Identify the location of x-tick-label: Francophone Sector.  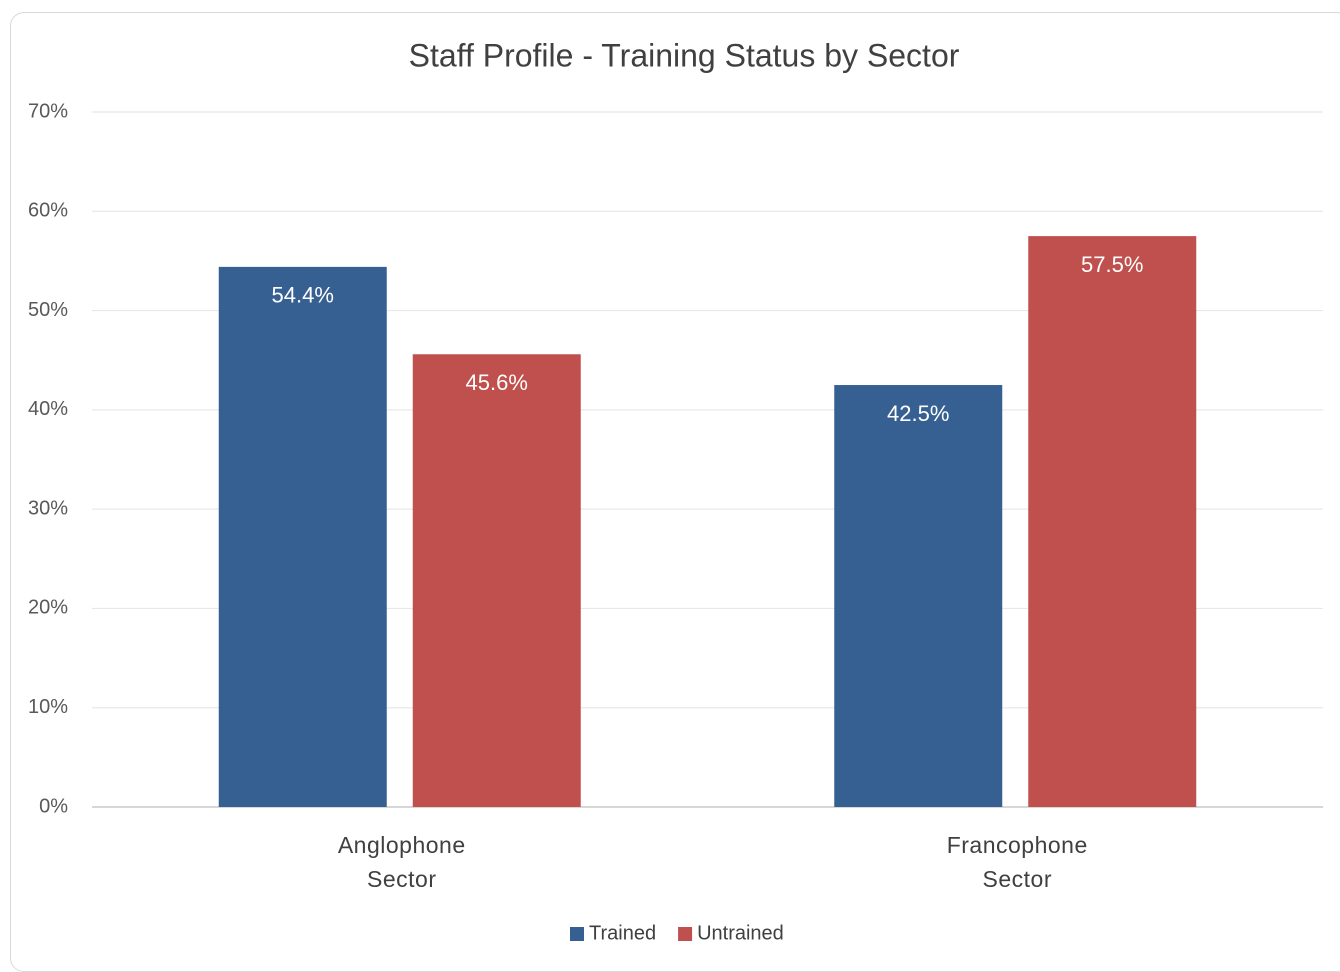
(1017, 862).